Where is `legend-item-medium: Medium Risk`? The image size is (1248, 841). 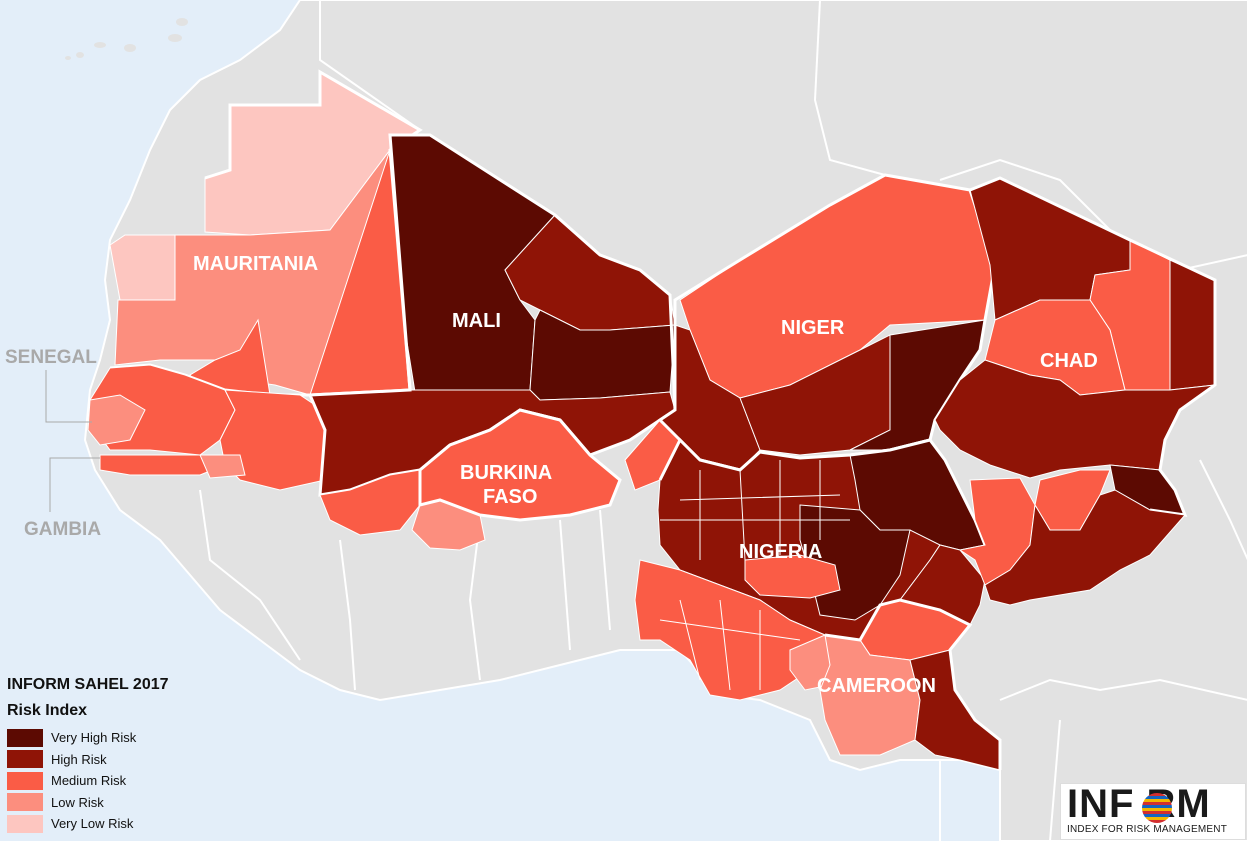
legend-item-medium: Medium Risk is located at coordinates (107, 781).